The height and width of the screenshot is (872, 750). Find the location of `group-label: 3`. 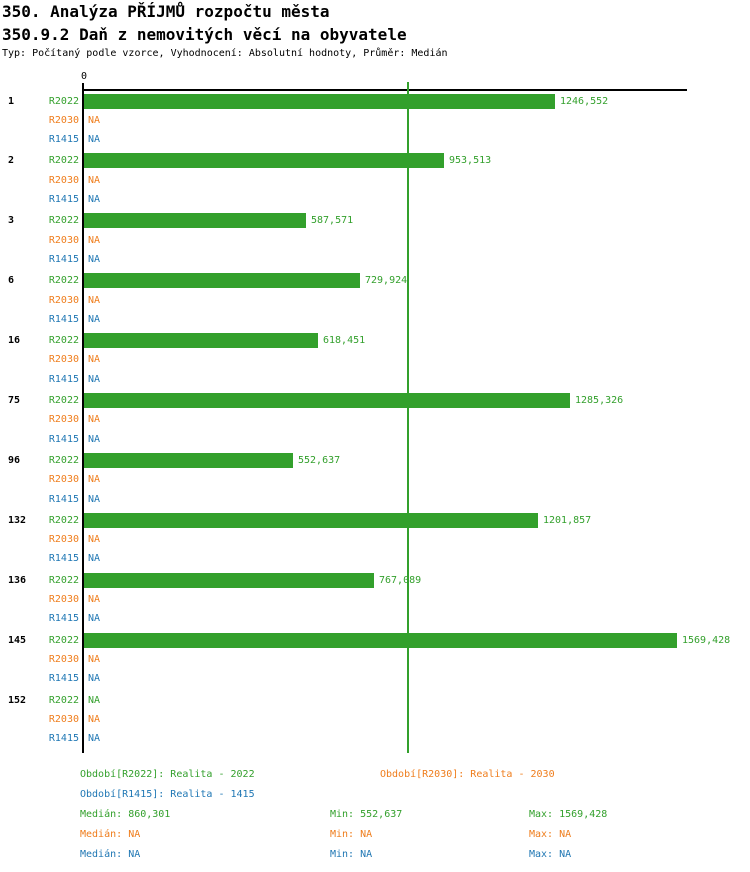

group-label: 3 is located at coordinates (11, 221).